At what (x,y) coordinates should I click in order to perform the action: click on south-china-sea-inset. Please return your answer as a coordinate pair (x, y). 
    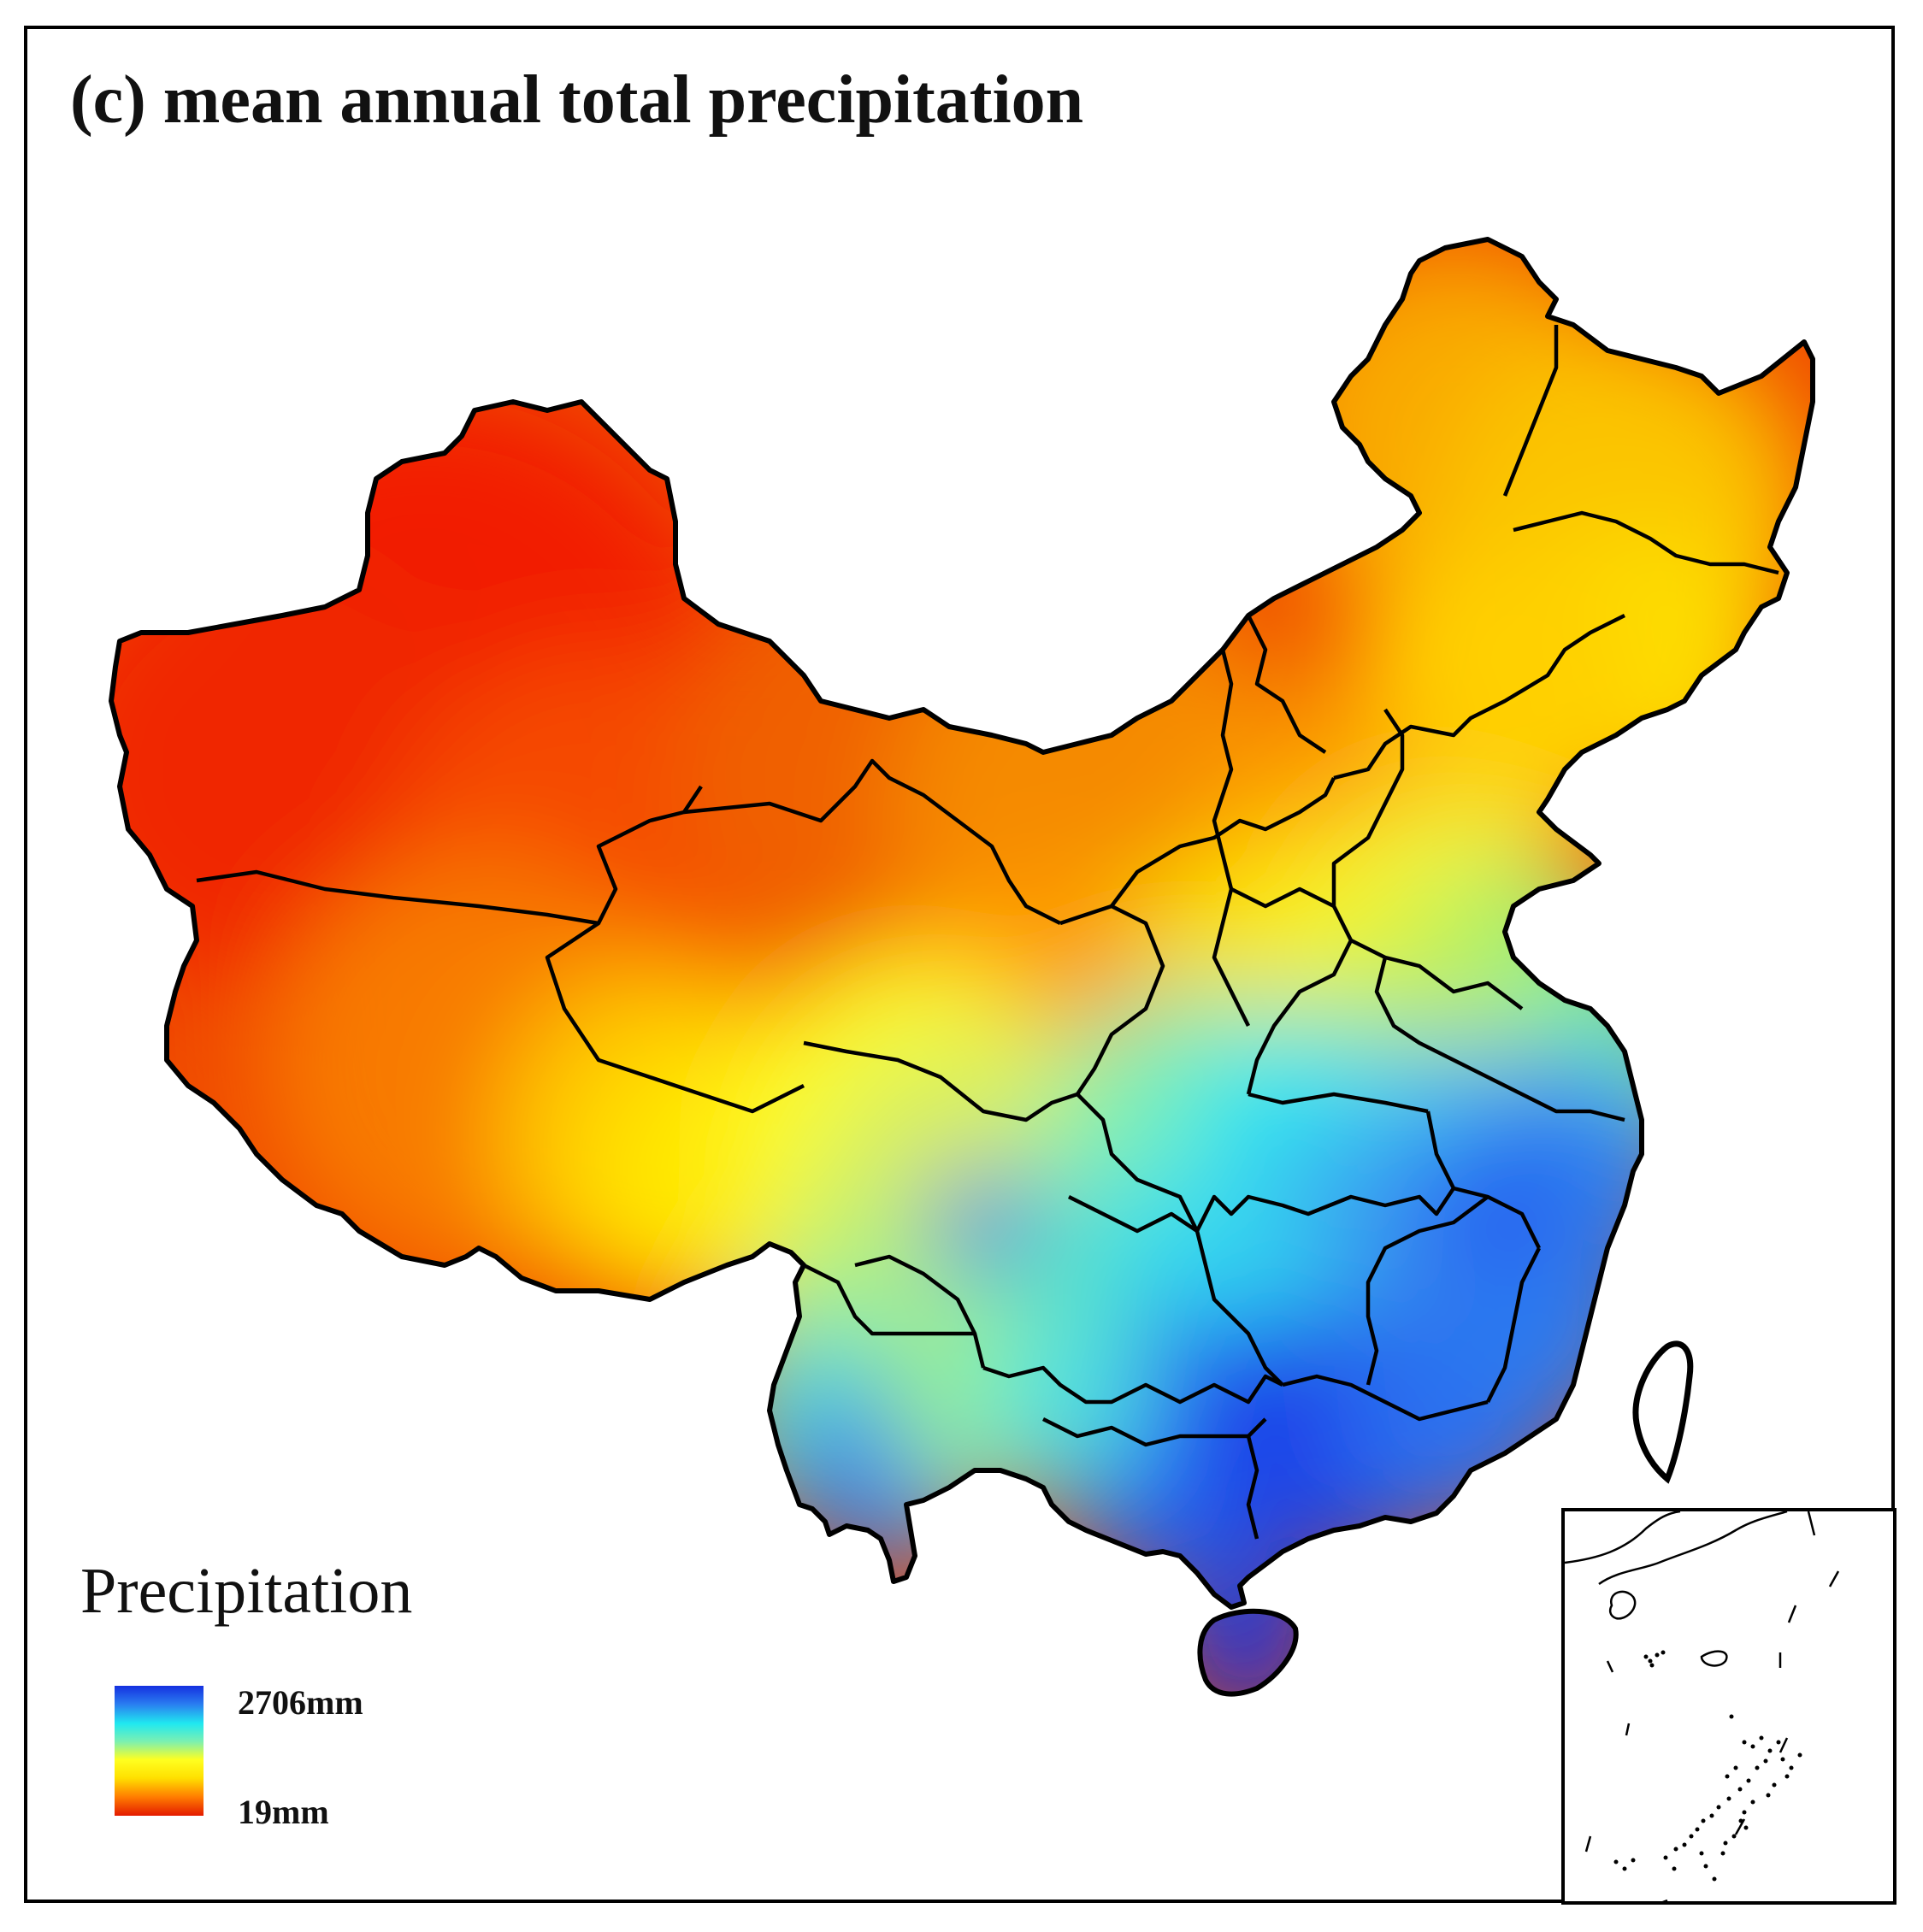
    Looking at the image, I should click on (1728, 1706).